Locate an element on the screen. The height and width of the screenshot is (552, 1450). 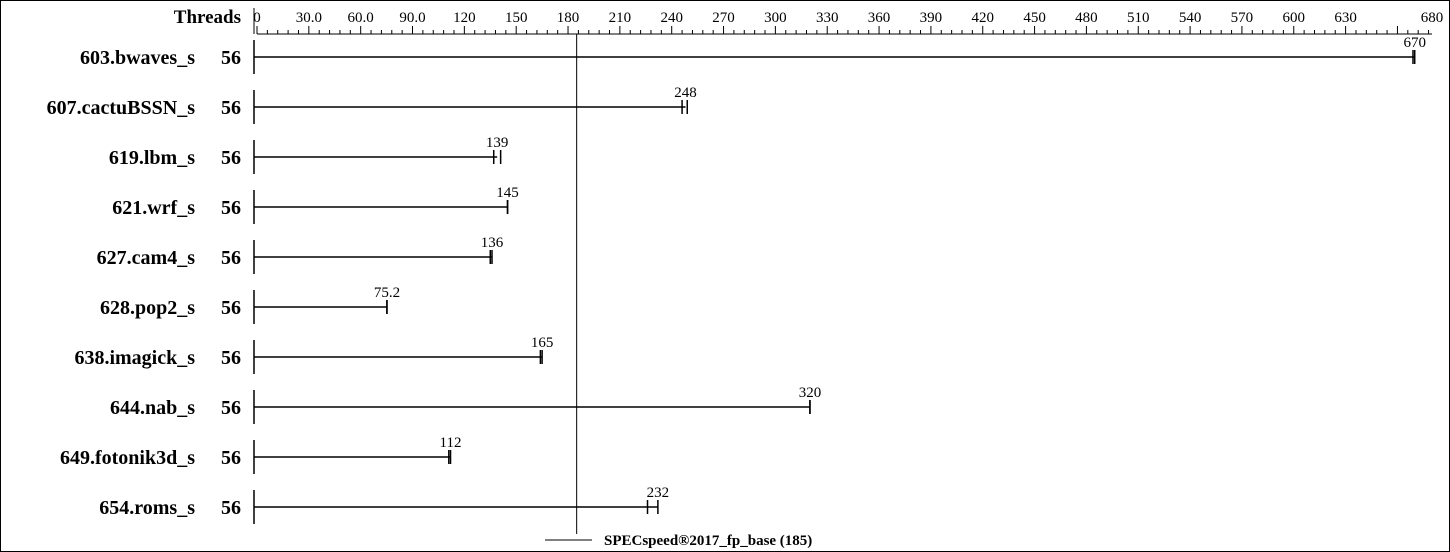
x-tick-label: 540 is located at coordinates (1190, 18).